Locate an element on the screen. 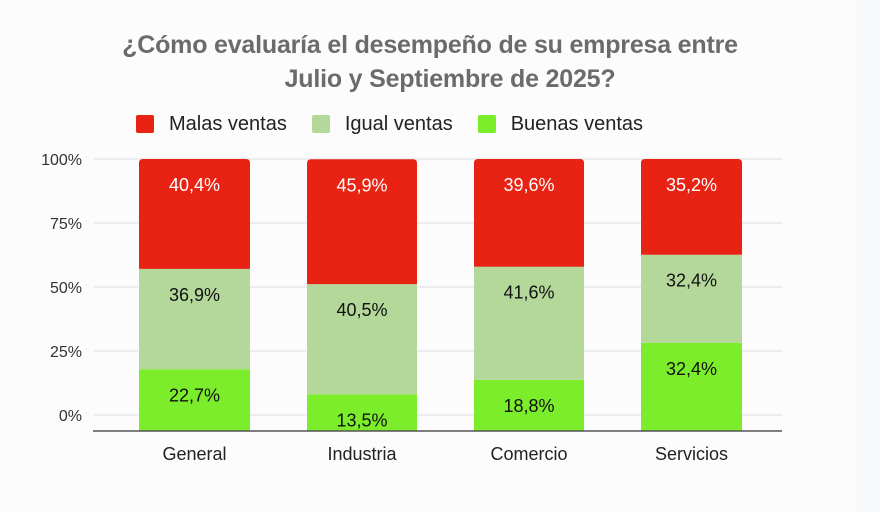  y-tick-label: 25% is located at coordinates (66, 352).